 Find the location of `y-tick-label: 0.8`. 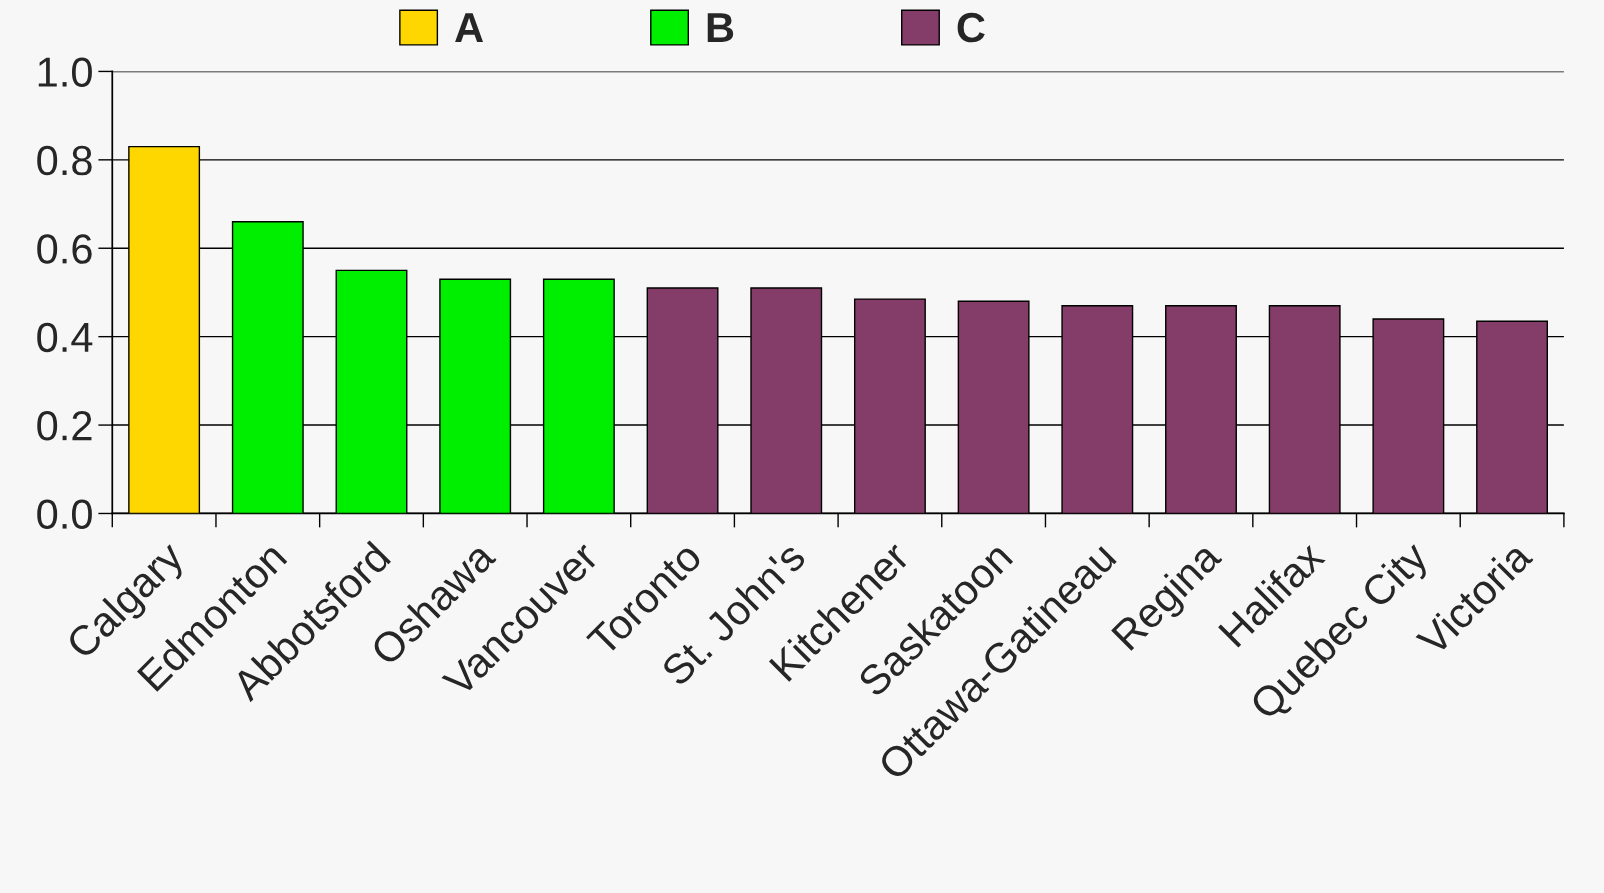

y-tick-label: 0.8 is located at coordinates (64, 160).